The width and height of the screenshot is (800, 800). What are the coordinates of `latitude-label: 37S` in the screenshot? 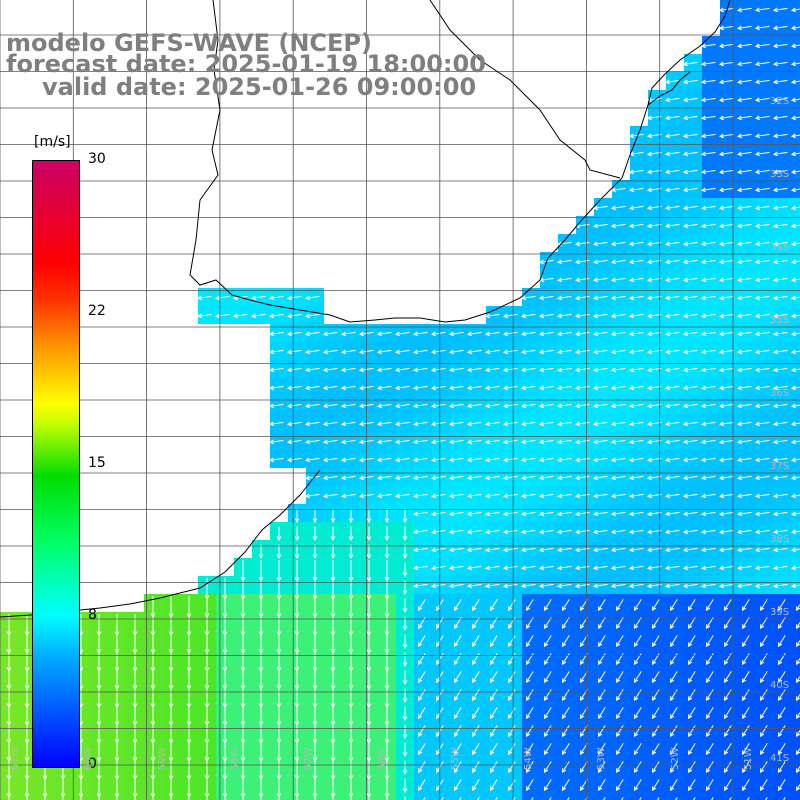 It's located at (780, 466).